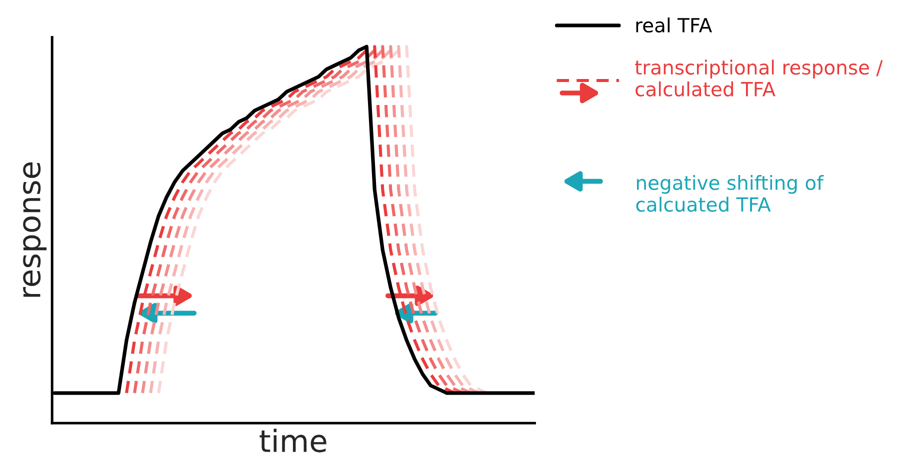 The image size is (914, 465). I want to click on y-axis-title: response, so click(35, 229).